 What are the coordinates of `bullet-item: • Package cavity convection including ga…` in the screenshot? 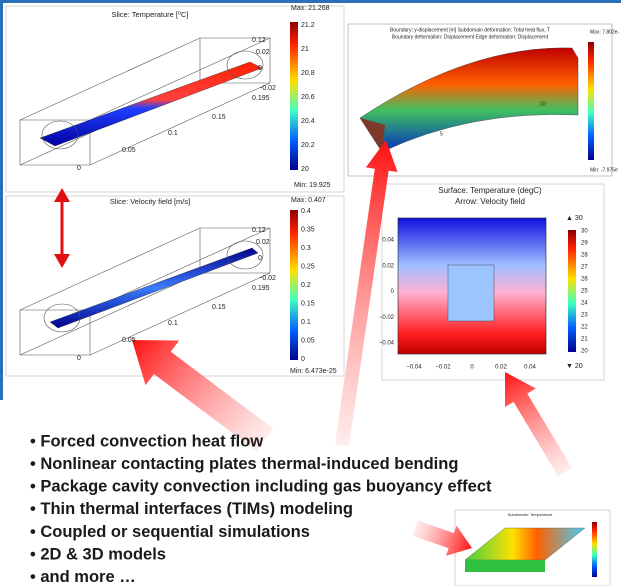 It's located at (261, 487).